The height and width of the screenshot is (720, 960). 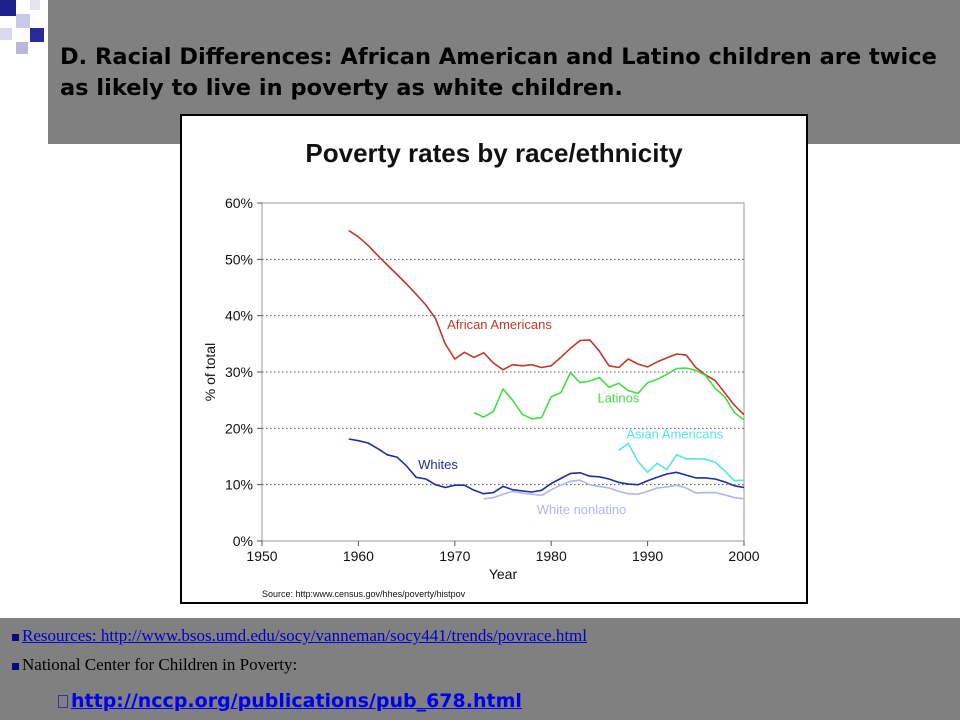 What do you see at coordinates (480, 669) in the screenshot?
I see `footer-band` at bounding box center [480, 669].